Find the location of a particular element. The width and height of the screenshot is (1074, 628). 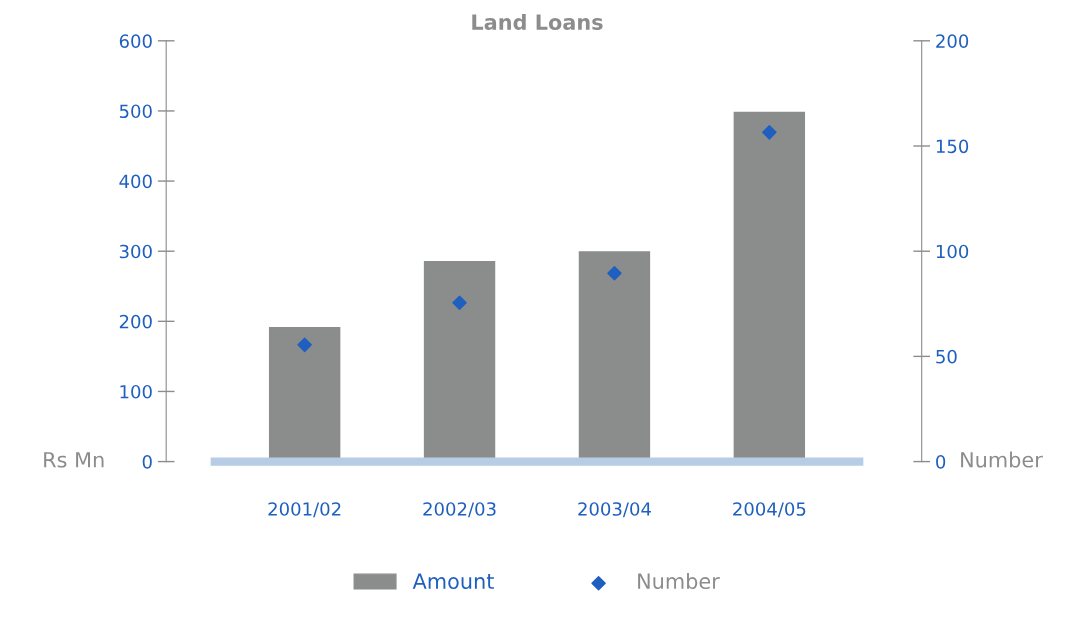

y-tick-label: 0 is located at coordinates (147, 462).